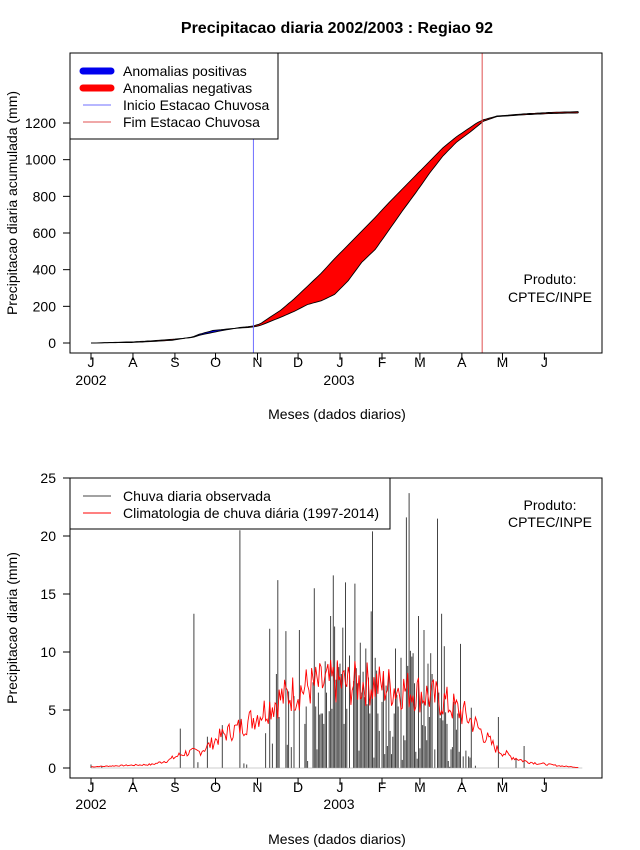 This screenshot has height=850, width=640. Describe the element at coordinates (91, 362) in the screenshot. I see `cumulative-month-label-jul: J` at that location.